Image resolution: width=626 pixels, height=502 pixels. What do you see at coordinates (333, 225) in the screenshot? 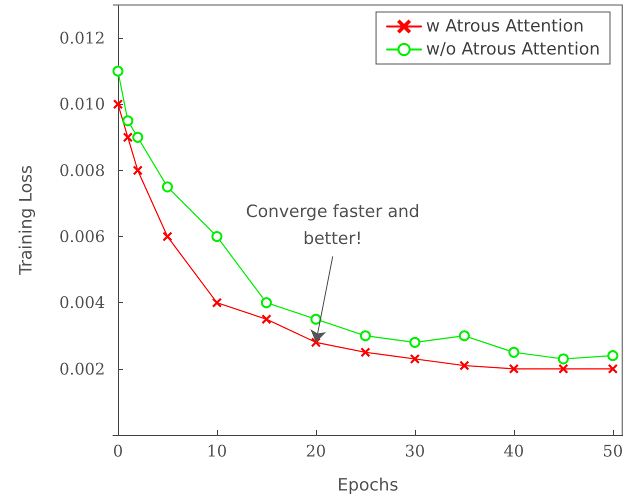
I see `annotation: Converge faster and better!` at bounding box center [333, 225].